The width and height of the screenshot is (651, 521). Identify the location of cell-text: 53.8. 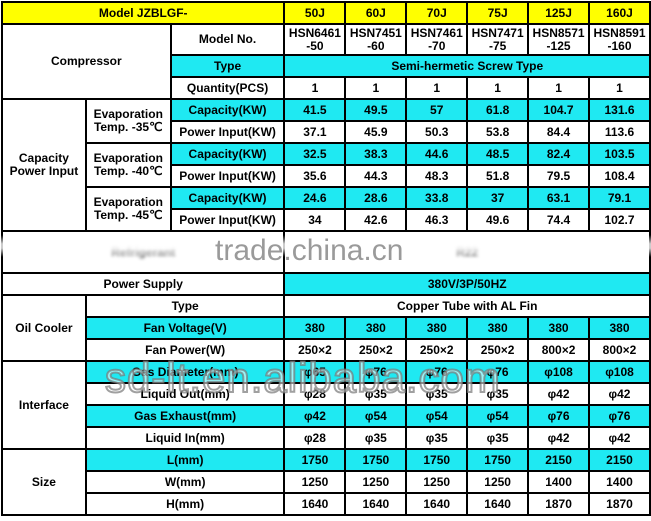
(497, 131).